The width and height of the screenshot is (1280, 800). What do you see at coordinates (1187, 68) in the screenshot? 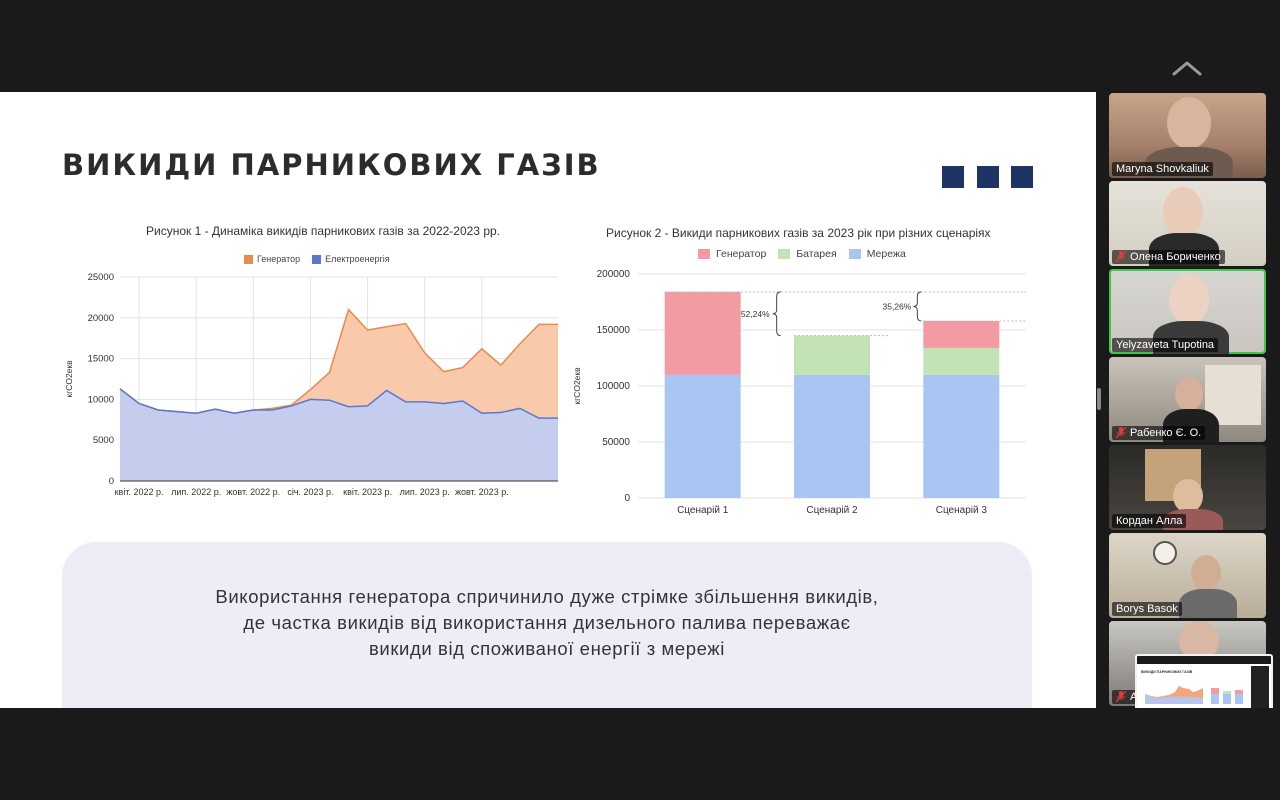
I see `chevron-up-icon` at bounding box center [1187, 68].